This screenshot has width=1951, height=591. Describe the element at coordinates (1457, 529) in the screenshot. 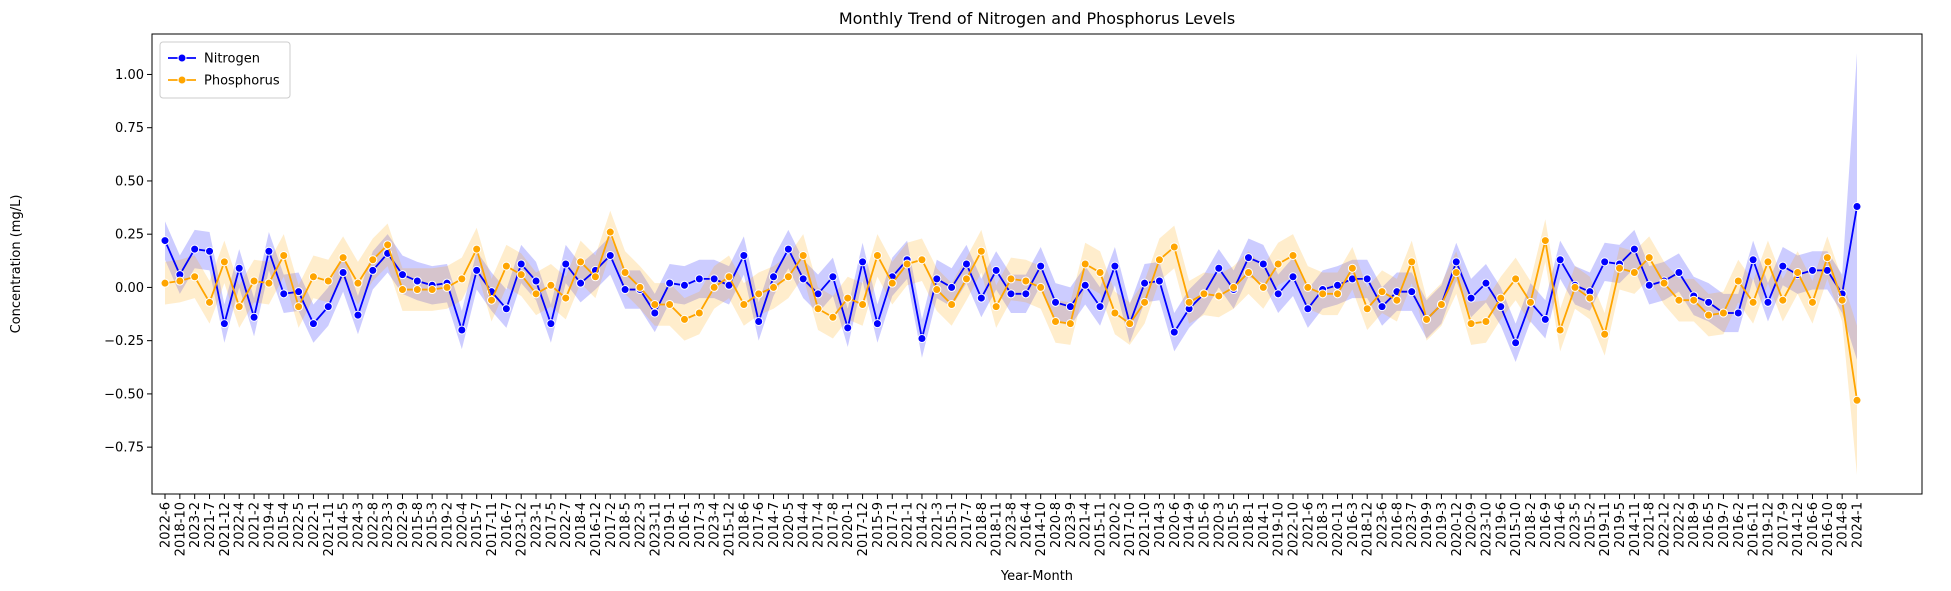

I see `x-tick-label: 2020-12` at that location.